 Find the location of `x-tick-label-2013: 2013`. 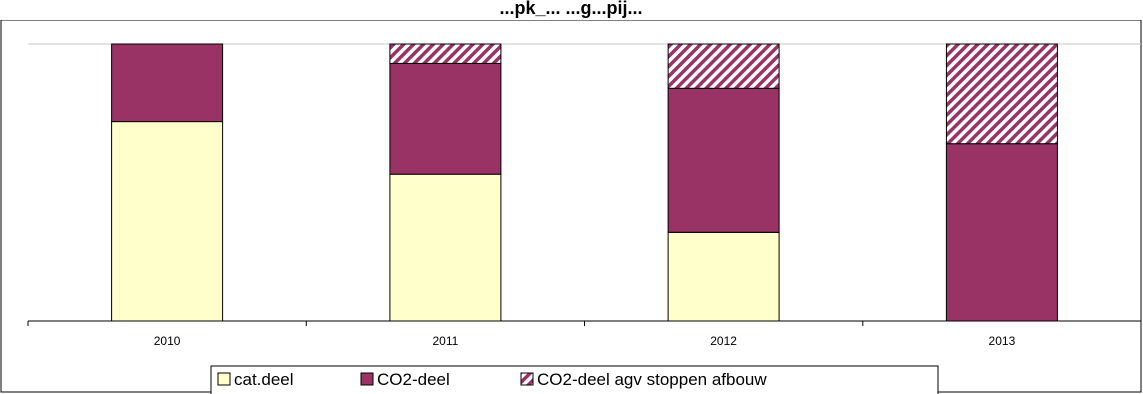

x-tick-label-2013: 2013 is located at coordinates (1002, 341).